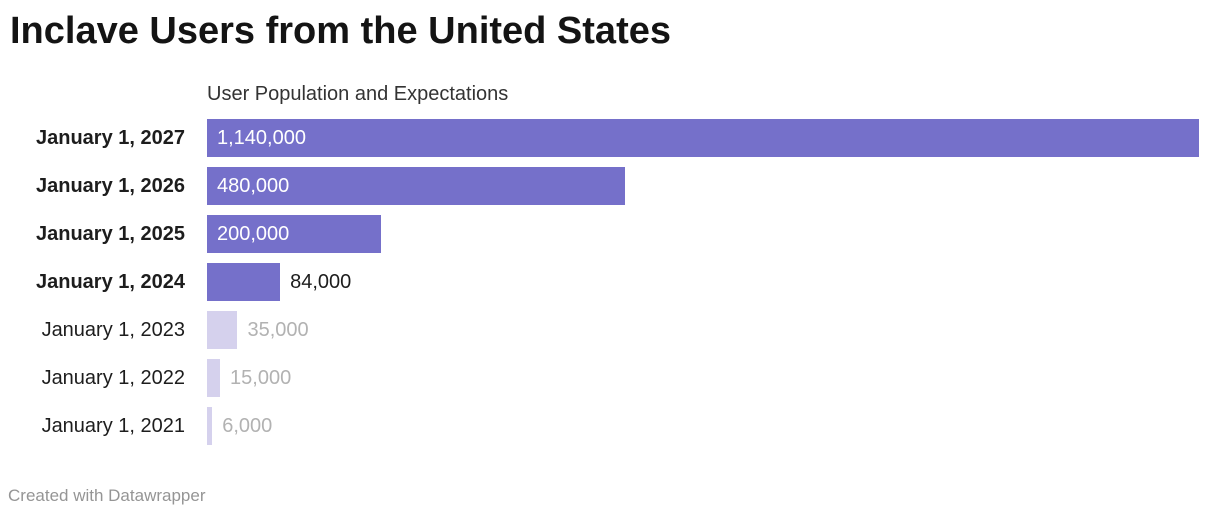 This screenshot has height=522, width=1220. Describe the element at coordinates (113, 425) in the screenshot. I see `row-label: January 1, 2021` at that location.